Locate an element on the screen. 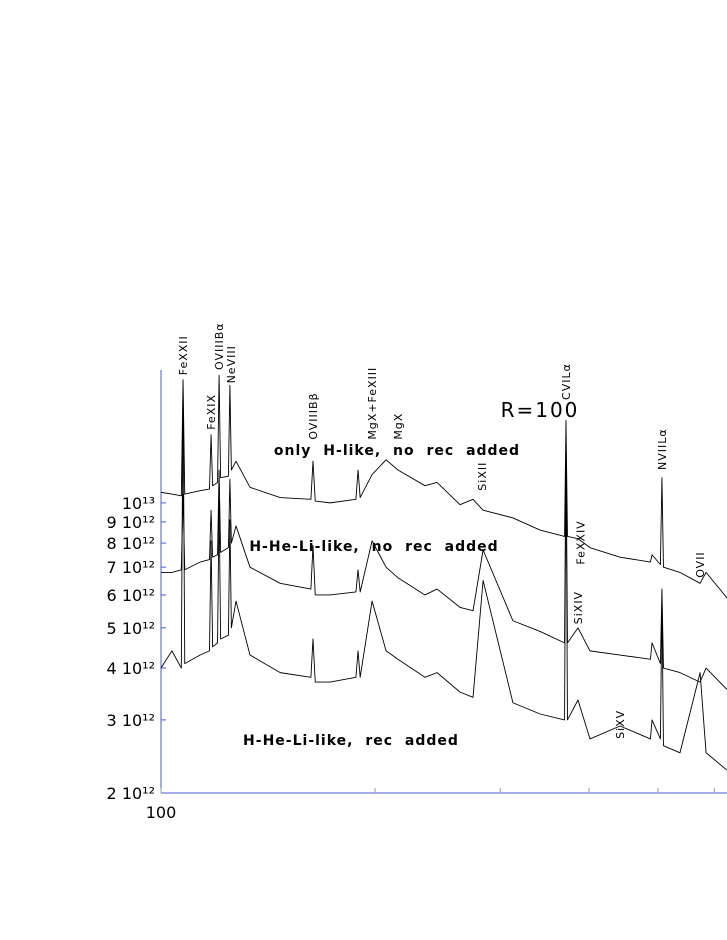  line-label: SiXV is located at coordinates (620, 724).